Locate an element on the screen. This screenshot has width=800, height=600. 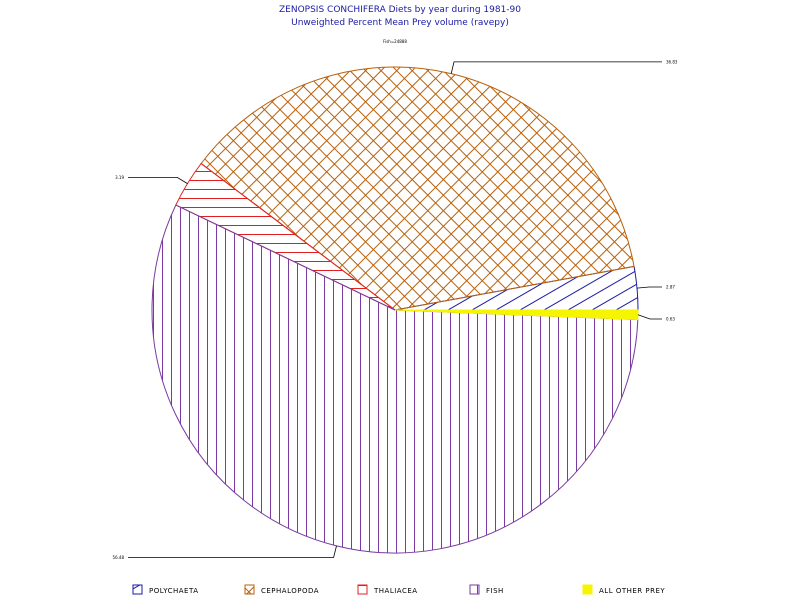
legend-swatch-polychaeta is located at coordinates (137, 589).